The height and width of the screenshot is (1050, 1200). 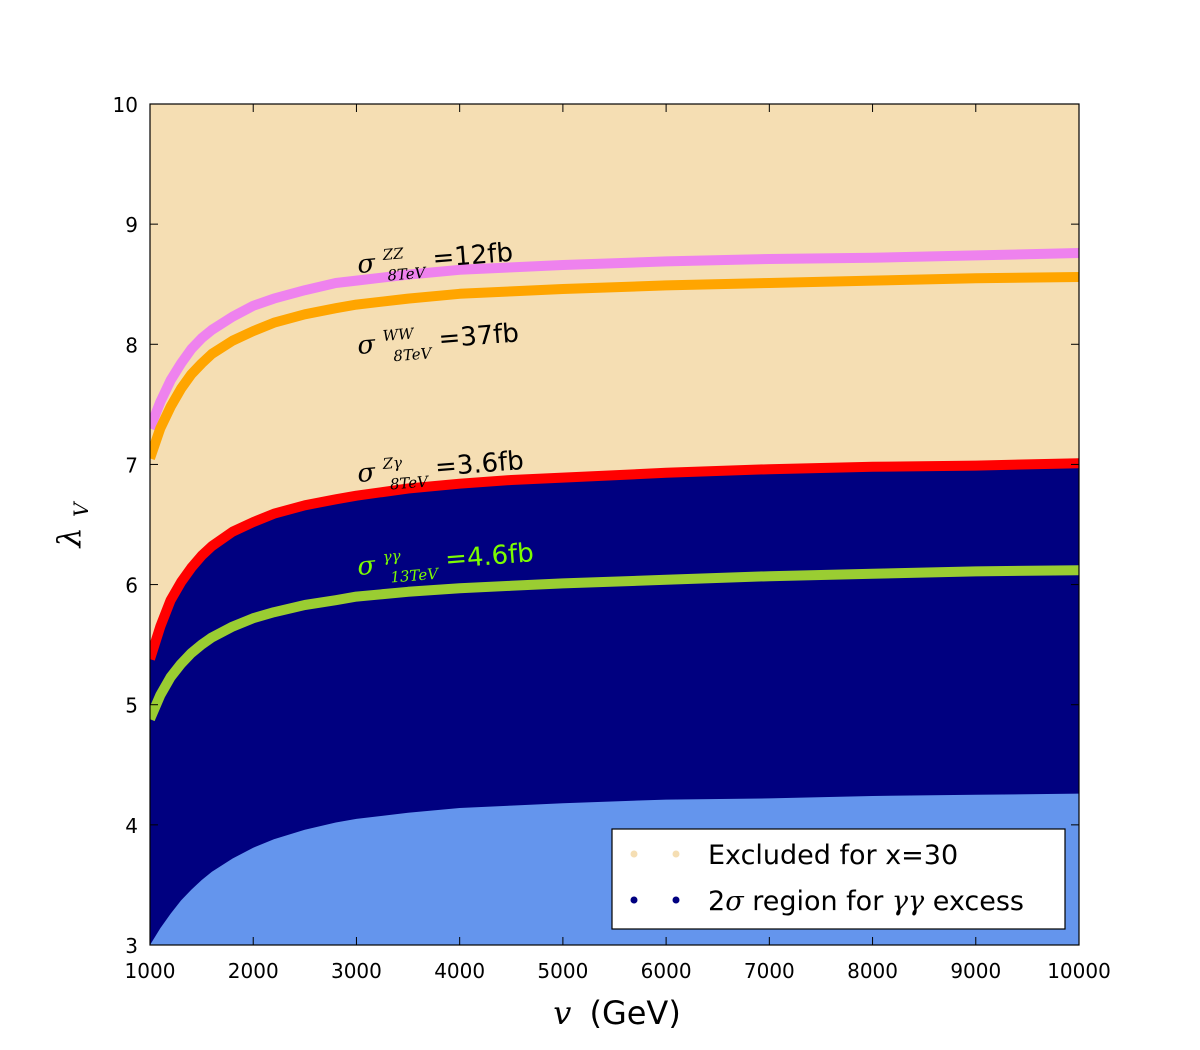 What do you see at coordinates (131, 225) in the screenshot?
I see `y-tick-label: 9` at bounding box center [131, 225].